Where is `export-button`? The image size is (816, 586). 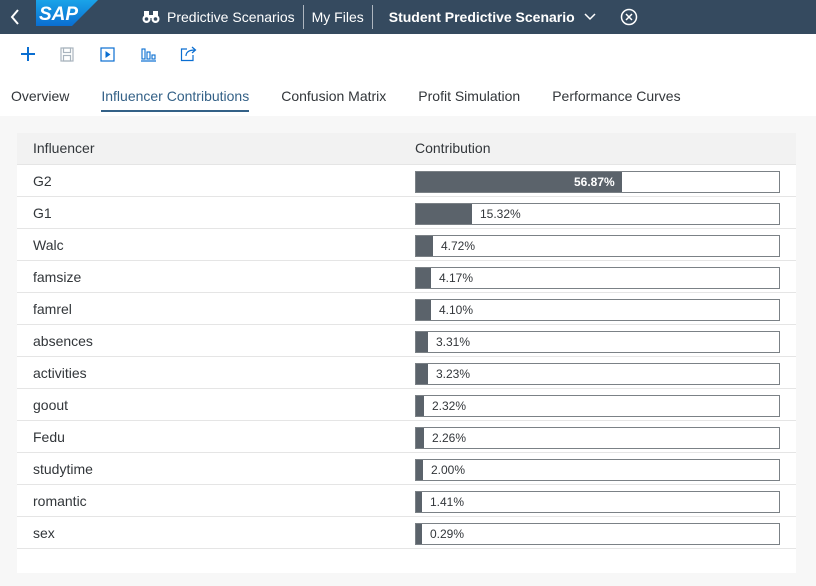 export-button is located at coordinates (198, 54).